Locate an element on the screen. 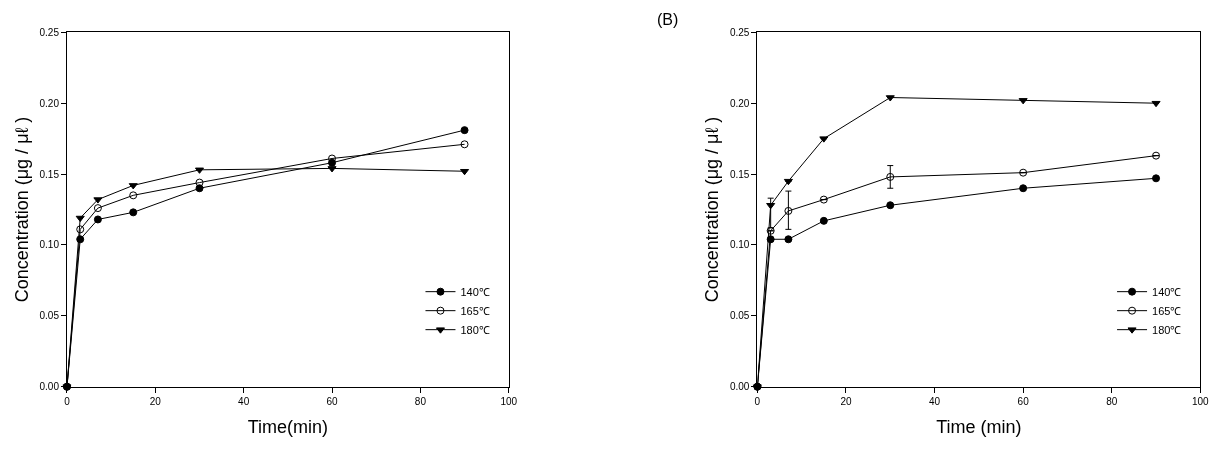 This screenshot has width=1219, height=459. x-axis-title: Time(min) is located at coordinates (288, 426).